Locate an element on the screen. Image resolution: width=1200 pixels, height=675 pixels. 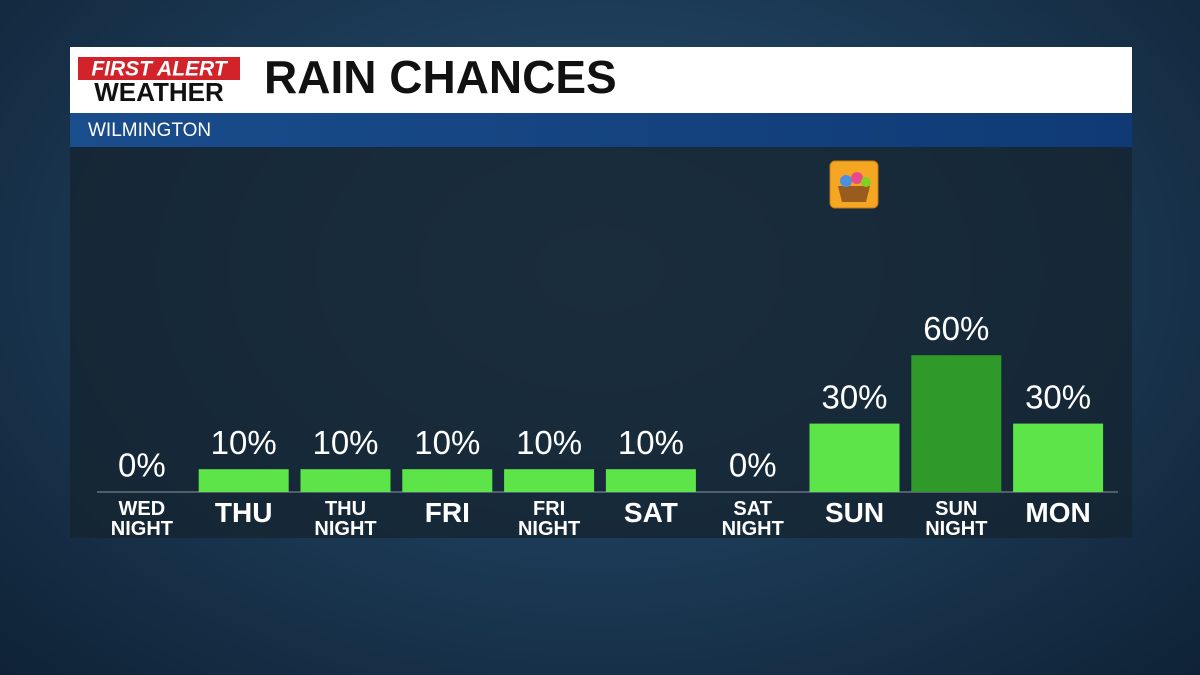
header-bar is located at coordinates (601, 80).